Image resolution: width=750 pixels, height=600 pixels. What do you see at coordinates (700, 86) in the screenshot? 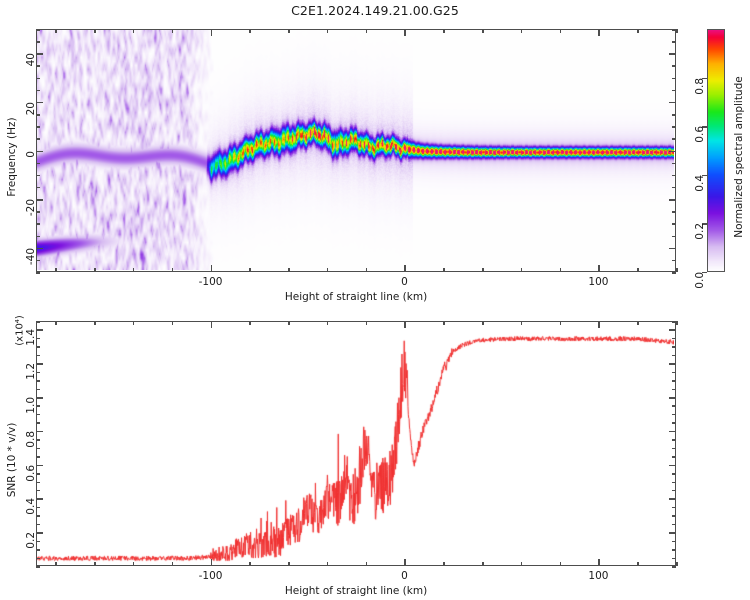
I see `colorbar-tick-label: 0.8` at bounding box center [700, 86].